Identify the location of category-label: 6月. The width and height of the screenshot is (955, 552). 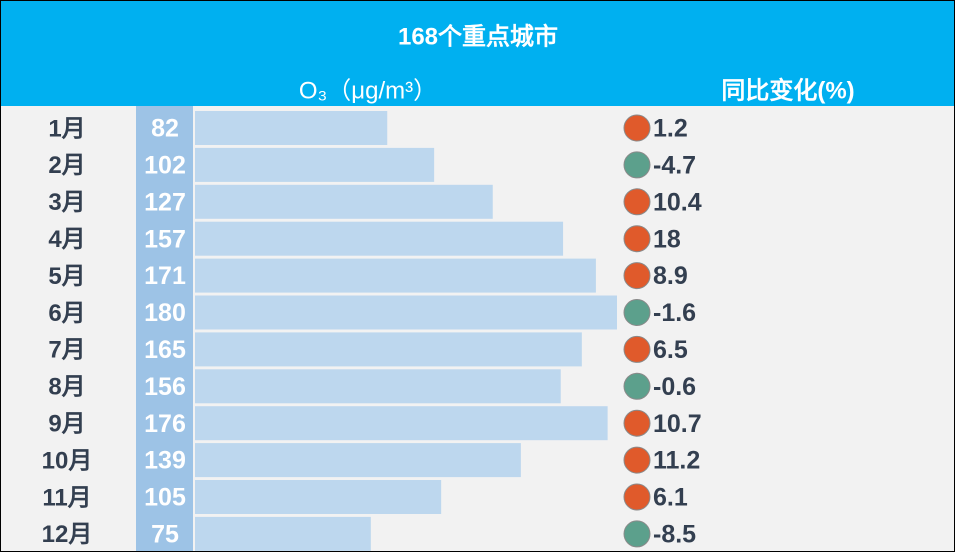
(66, 313).